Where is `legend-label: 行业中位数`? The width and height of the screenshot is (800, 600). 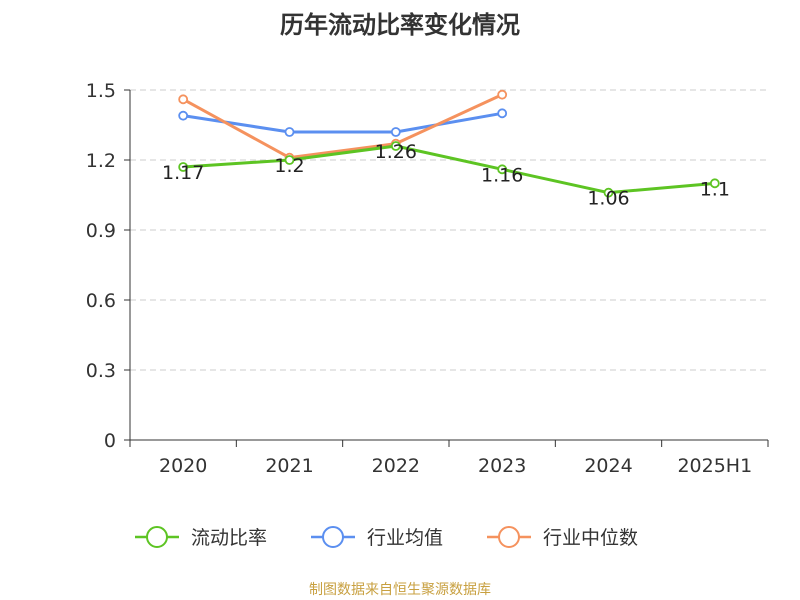 legend-label: 行业中位数 is located at coordinates (590, 538).